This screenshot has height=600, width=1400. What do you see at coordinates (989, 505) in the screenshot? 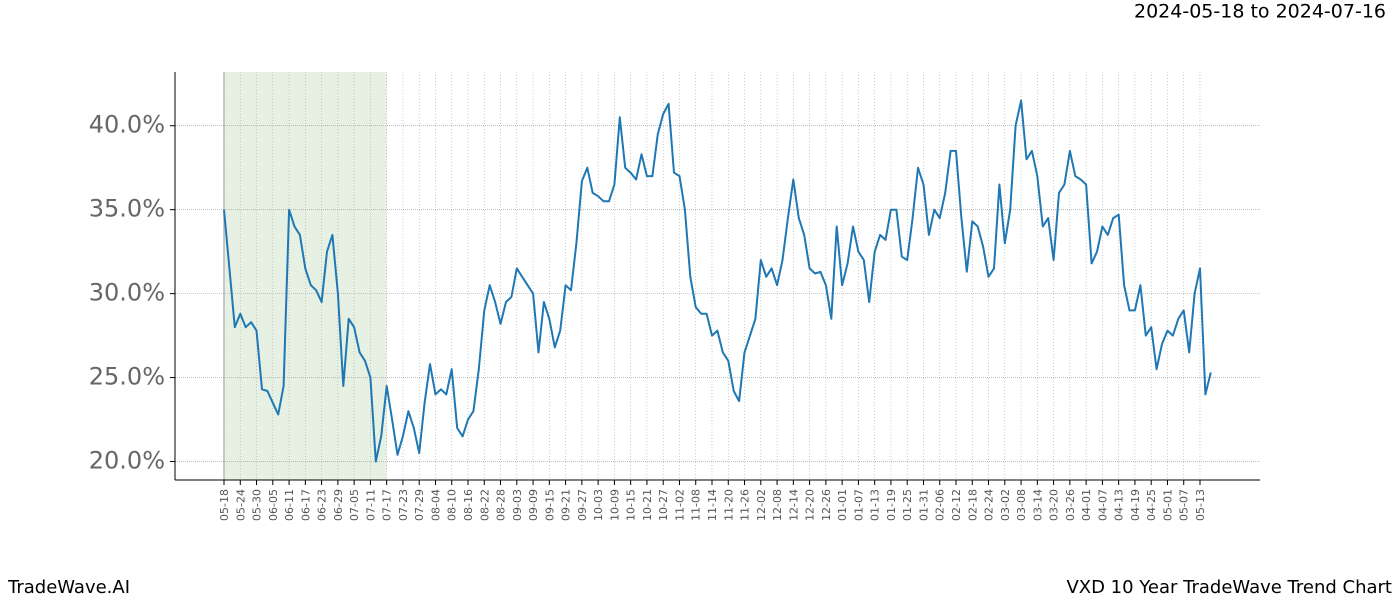
I see `x-tick-label: 02-24` at bounding box center [989, 505].